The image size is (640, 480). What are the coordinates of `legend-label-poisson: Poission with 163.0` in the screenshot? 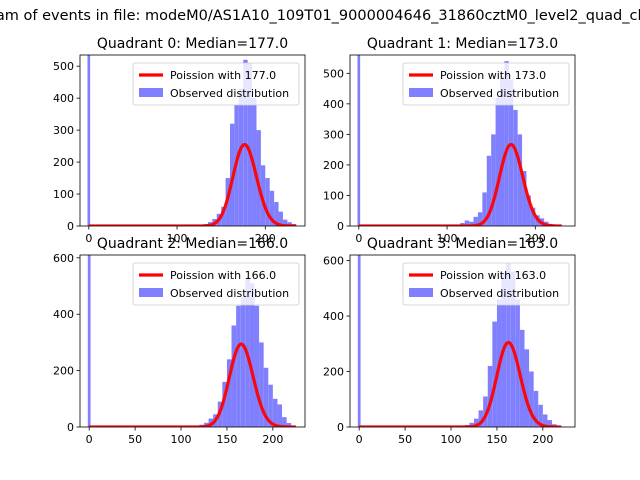 It's located at (493, 275).